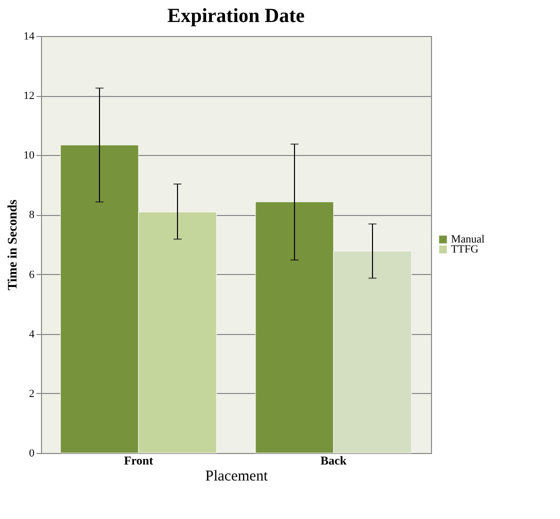 The width and height of the screenshot is (560, 519). What do you see at coordinates (237, 476) in the screenshot?
I see `x-axis-title: Placement` at bounding box center [237, 476].